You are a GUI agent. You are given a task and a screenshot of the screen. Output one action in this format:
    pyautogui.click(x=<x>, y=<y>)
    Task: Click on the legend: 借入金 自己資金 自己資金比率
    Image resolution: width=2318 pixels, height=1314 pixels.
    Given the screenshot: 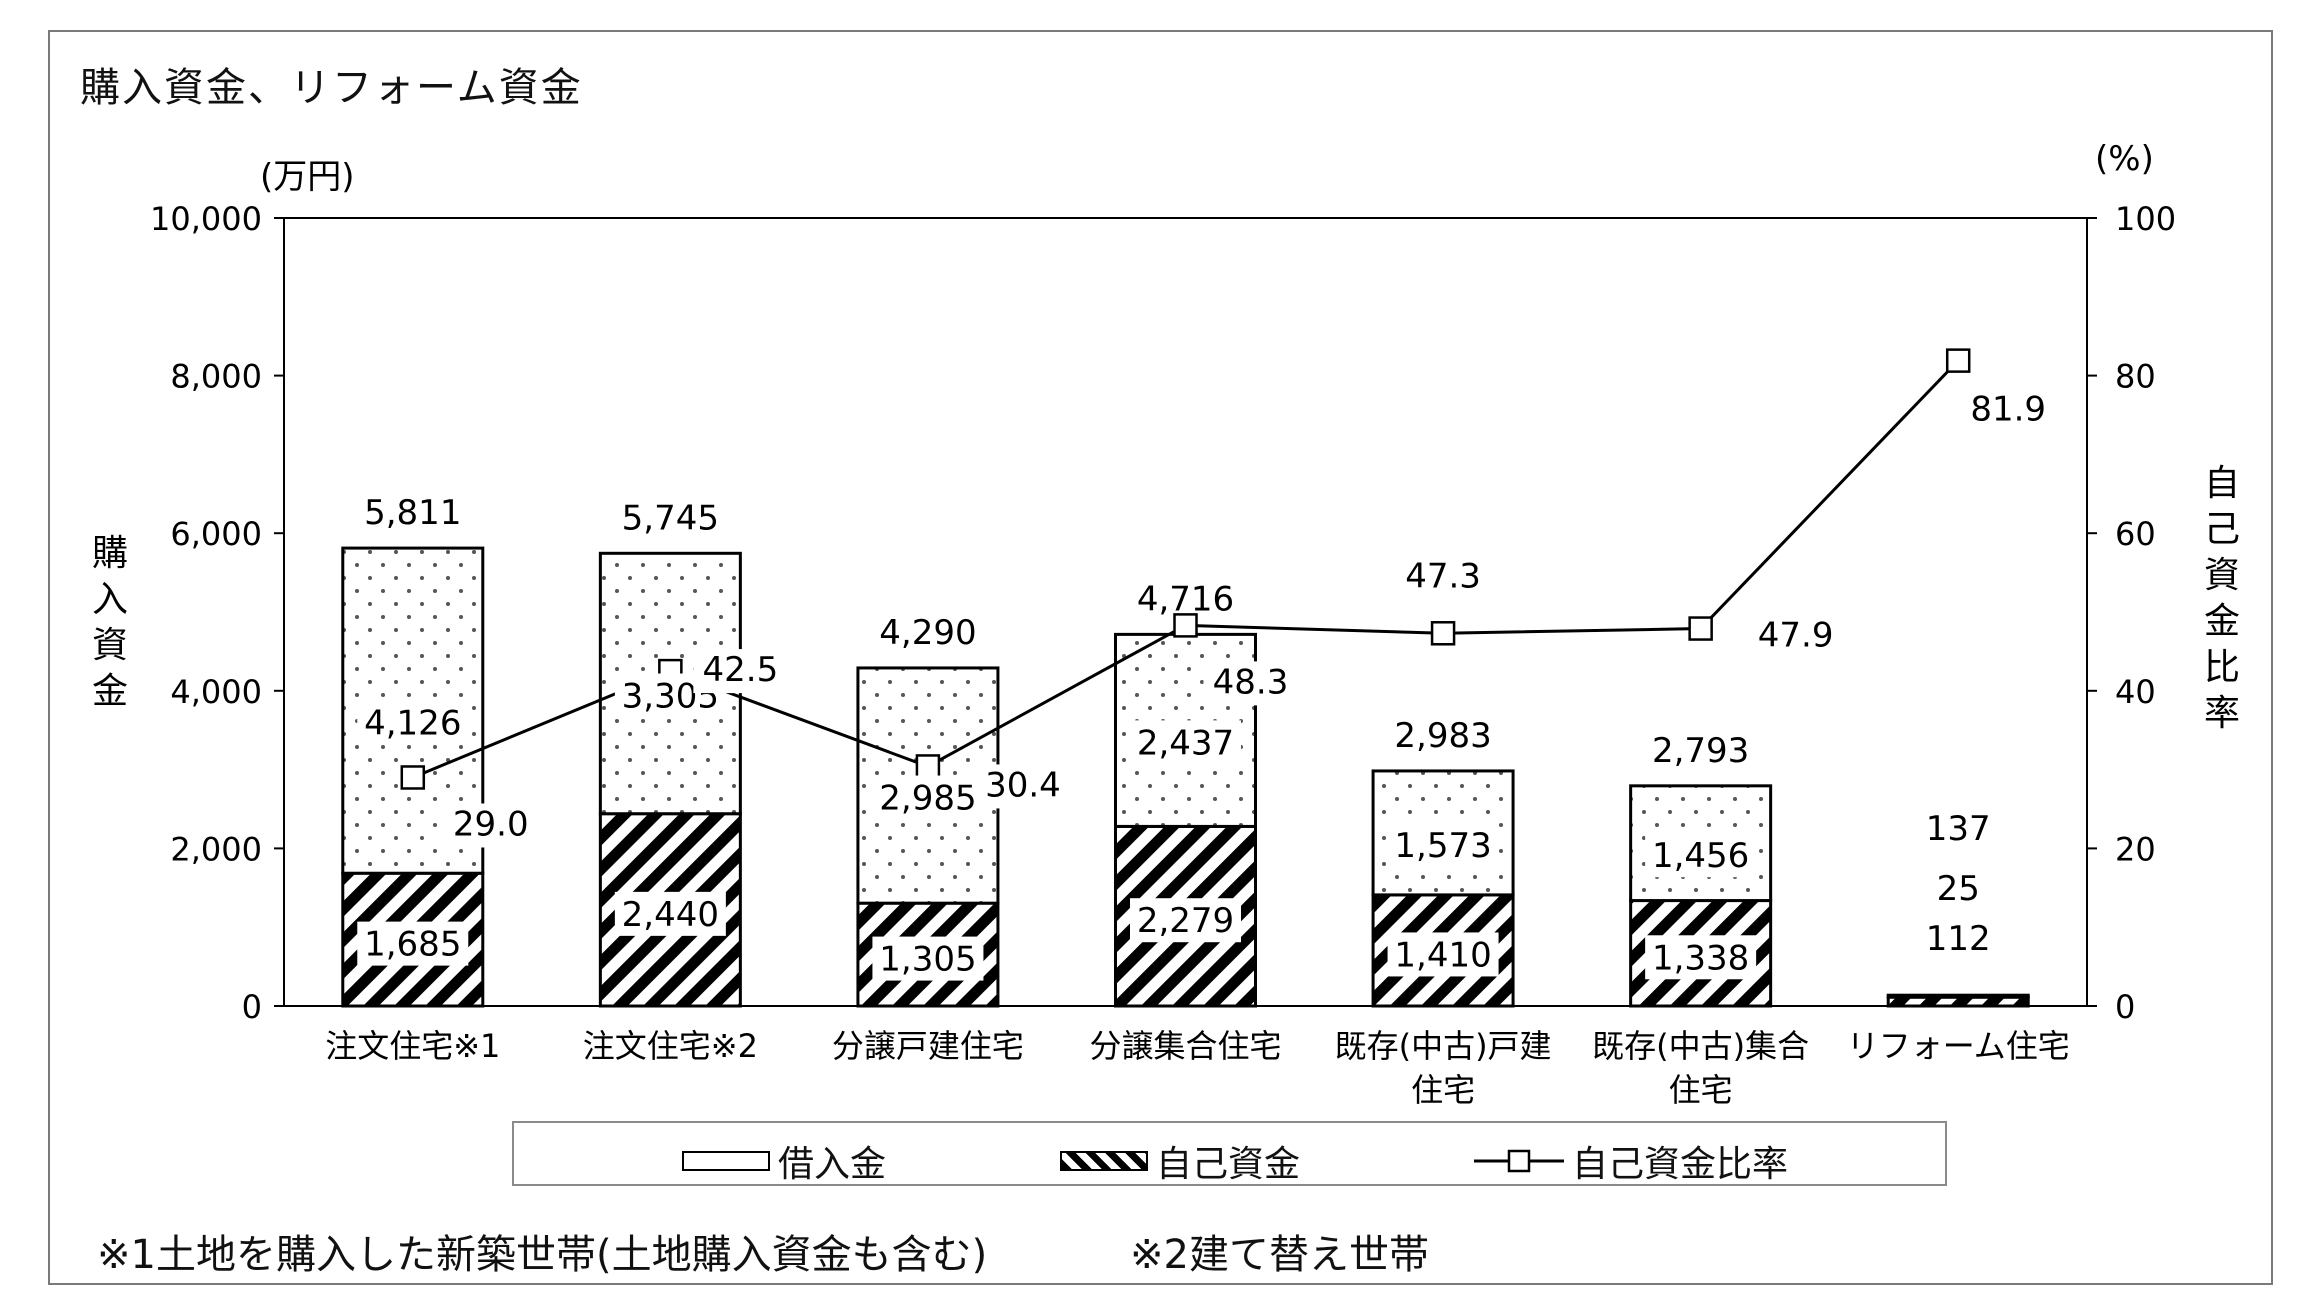 What is the action you would take?
    pyautogui.click(x=1229, y=1153)
    